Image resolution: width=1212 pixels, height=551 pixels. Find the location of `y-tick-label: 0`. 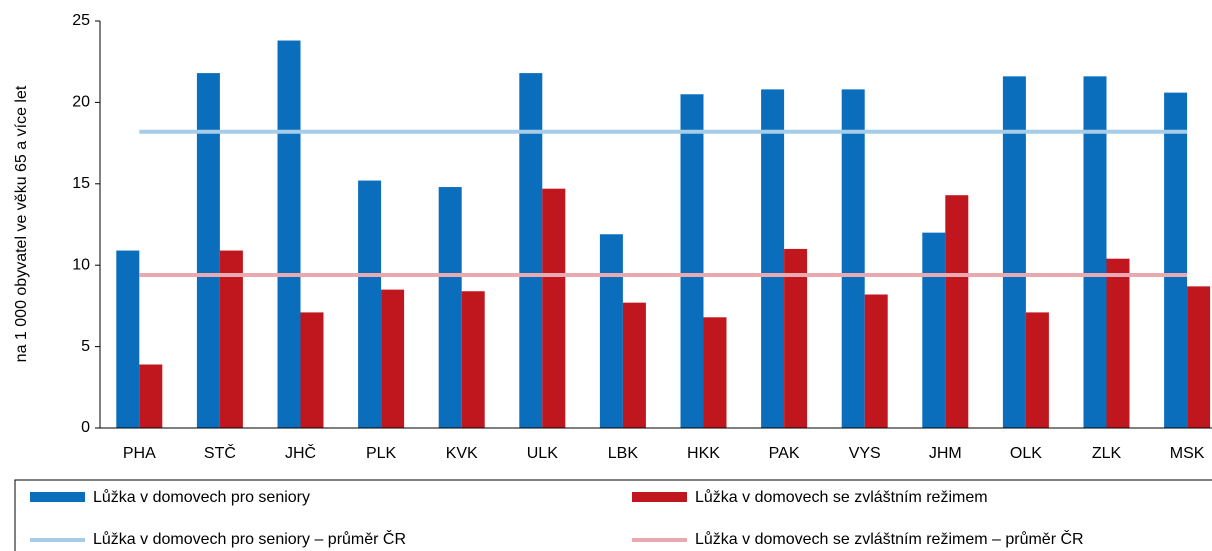

y-tick-label: 0 is located at coordinates (85, 427).